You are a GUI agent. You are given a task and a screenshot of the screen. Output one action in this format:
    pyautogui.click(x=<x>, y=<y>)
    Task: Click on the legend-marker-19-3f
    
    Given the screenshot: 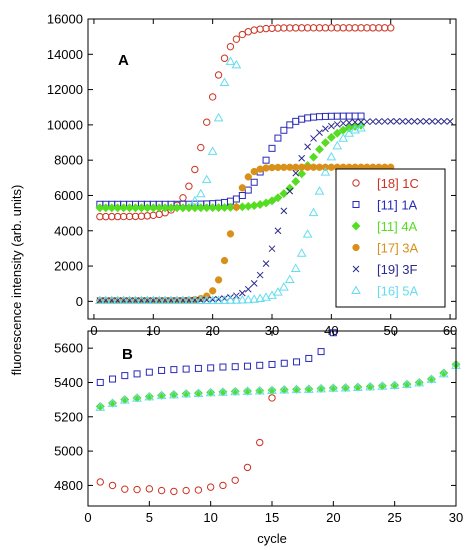 What is the action you would take?
    pyautogui.click(x=356, y=269)
    